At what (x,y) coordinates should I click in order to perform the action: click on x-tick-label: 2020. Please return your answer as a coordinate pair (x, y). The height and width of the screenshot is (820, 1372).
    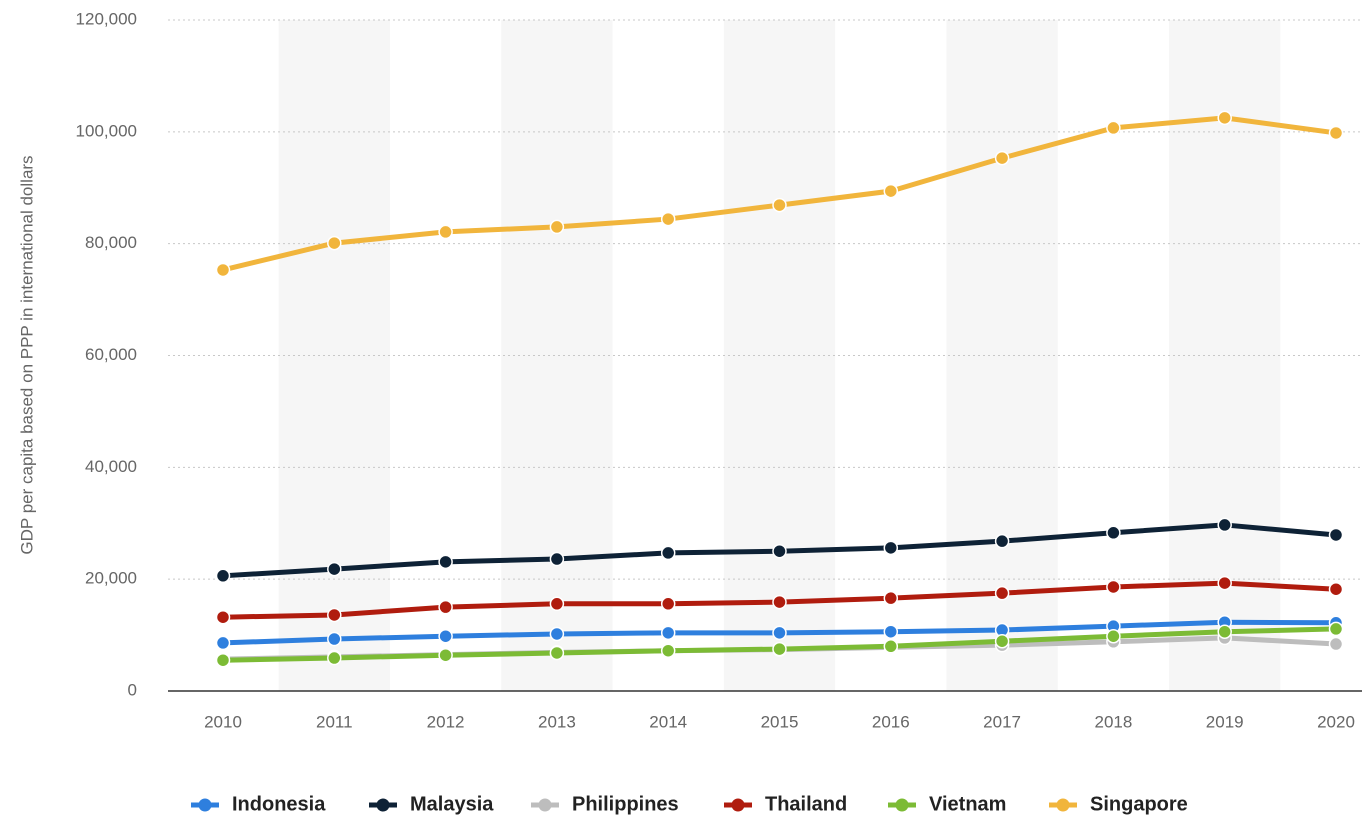
    Looking at the image, I should click on (1336, 721).